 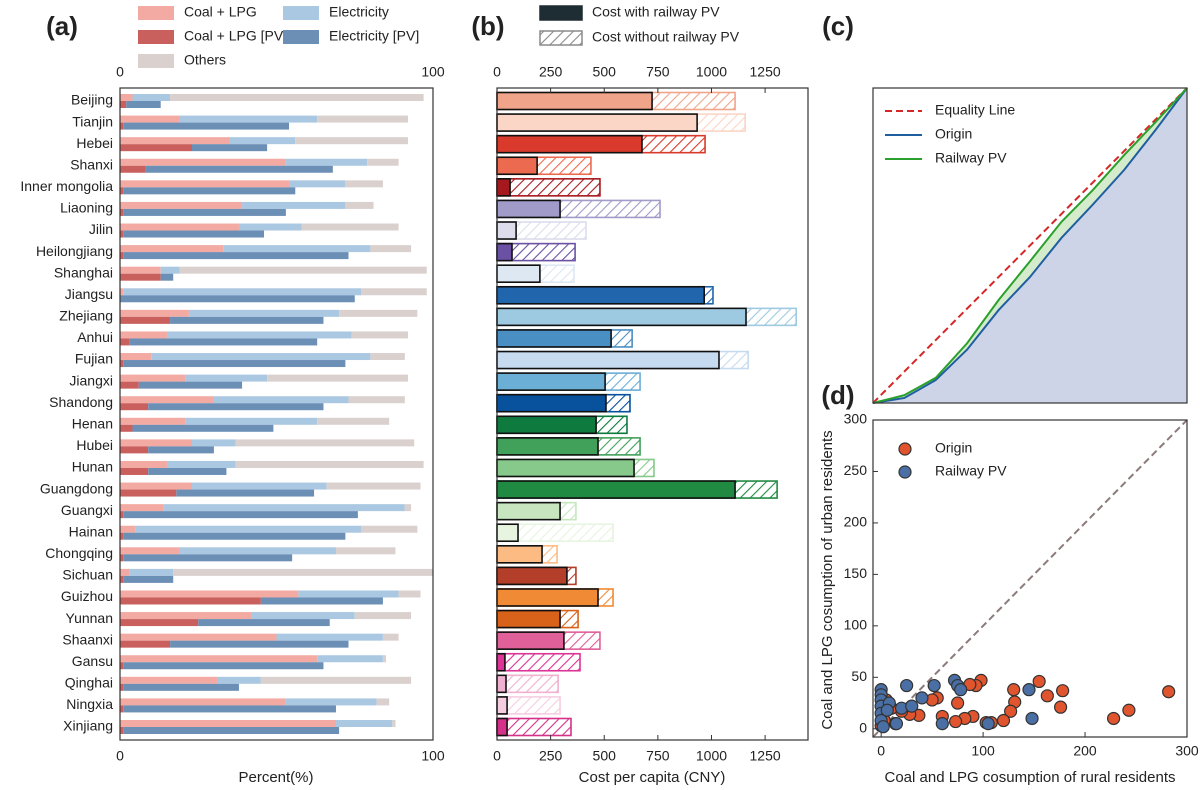 I want to click on x-tick-label: 0, so click(x=497, y=756).